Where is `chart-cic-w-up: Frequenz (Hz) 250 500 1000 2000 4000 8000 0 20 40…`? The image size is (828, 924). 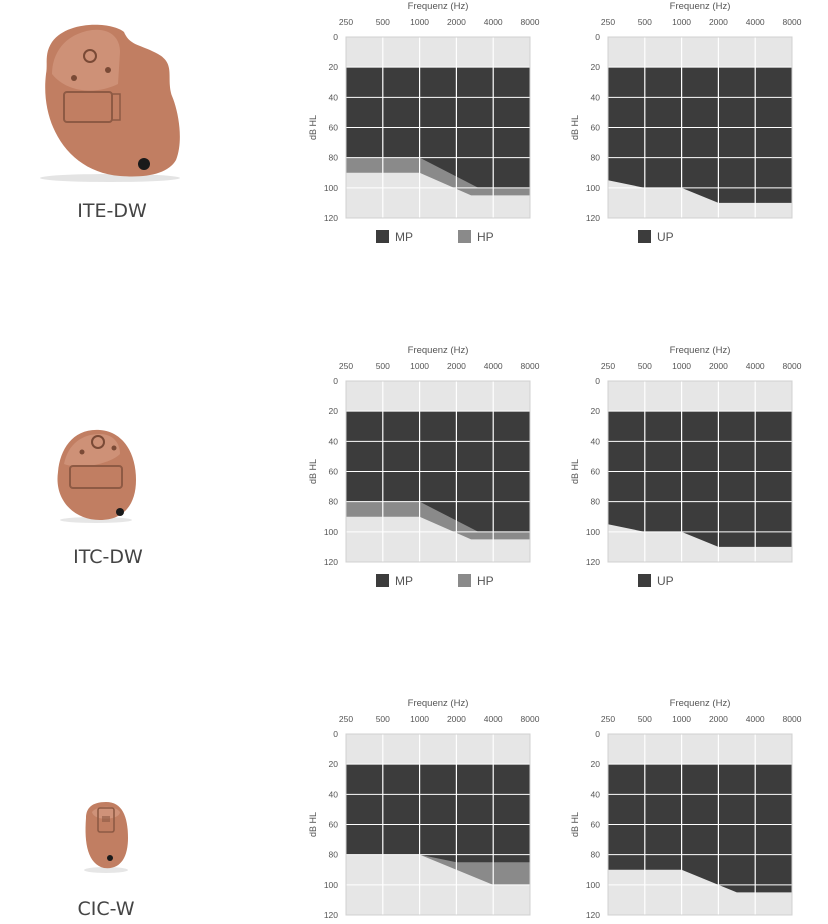
chart-cic-w-up: Frequenz (Hz) 250 500 1000 2000 4000 8000 0 20 40… is located at coordinates (686, 809).